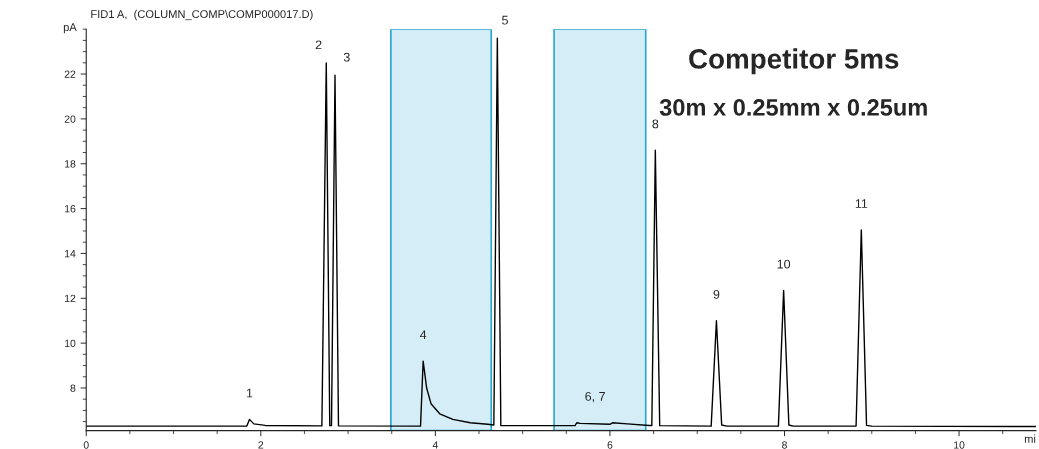 Image resolution: width=1039 pixels, height=449 pixels. Describe the element at coordinates (794, 61) in the screenshot. I see `annotation: Competitor 5ms` at that location.